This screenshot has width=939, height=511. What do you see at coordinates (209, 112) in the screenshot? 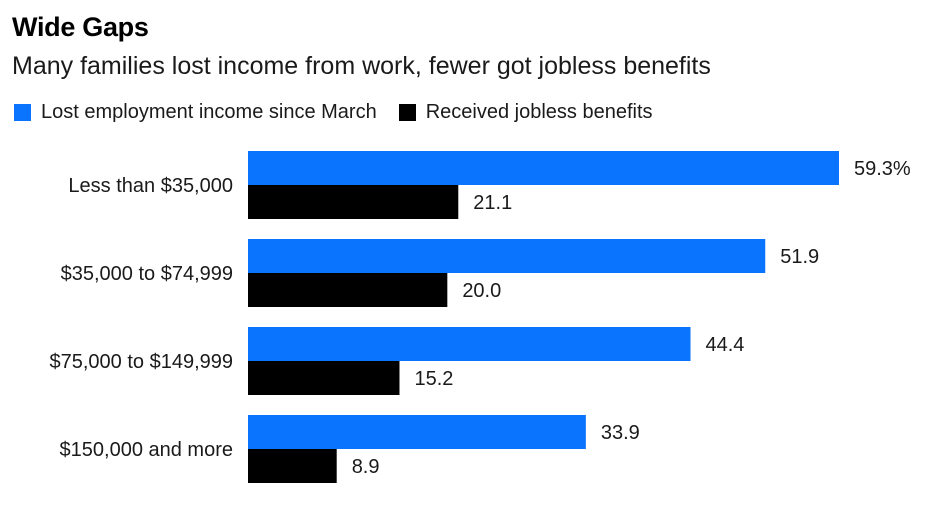
I see `legend-label-lost-income: Lost employment income since March` at bounding box center [209, 112].